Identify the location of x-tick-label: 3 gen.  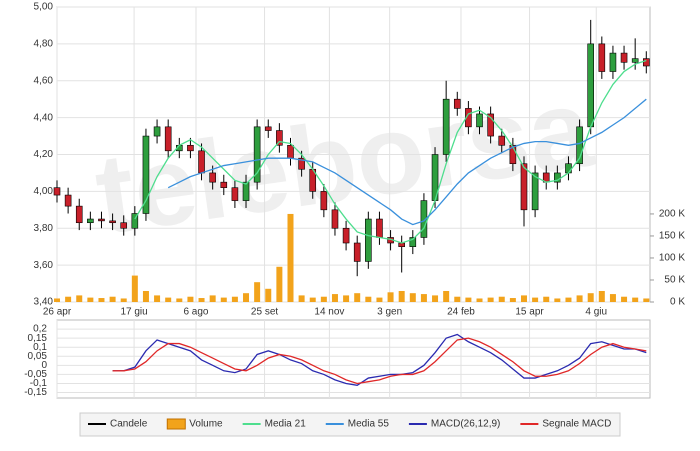
(389, 312).